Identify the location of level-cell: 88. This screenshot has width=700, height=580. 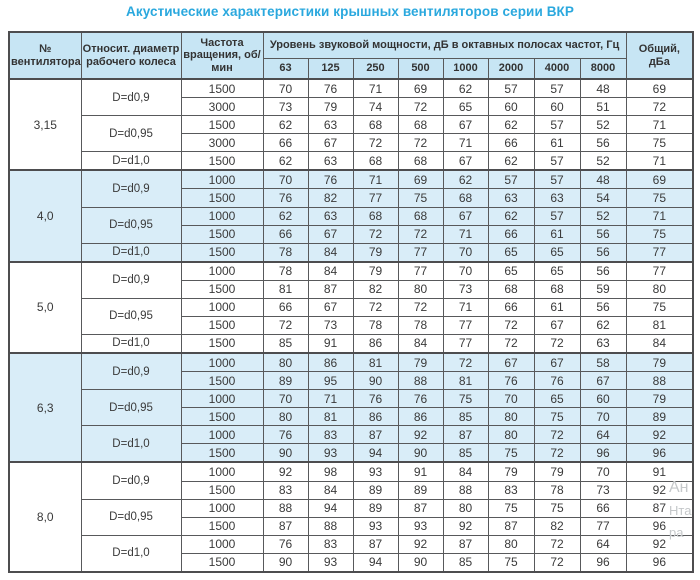
(420, 381).